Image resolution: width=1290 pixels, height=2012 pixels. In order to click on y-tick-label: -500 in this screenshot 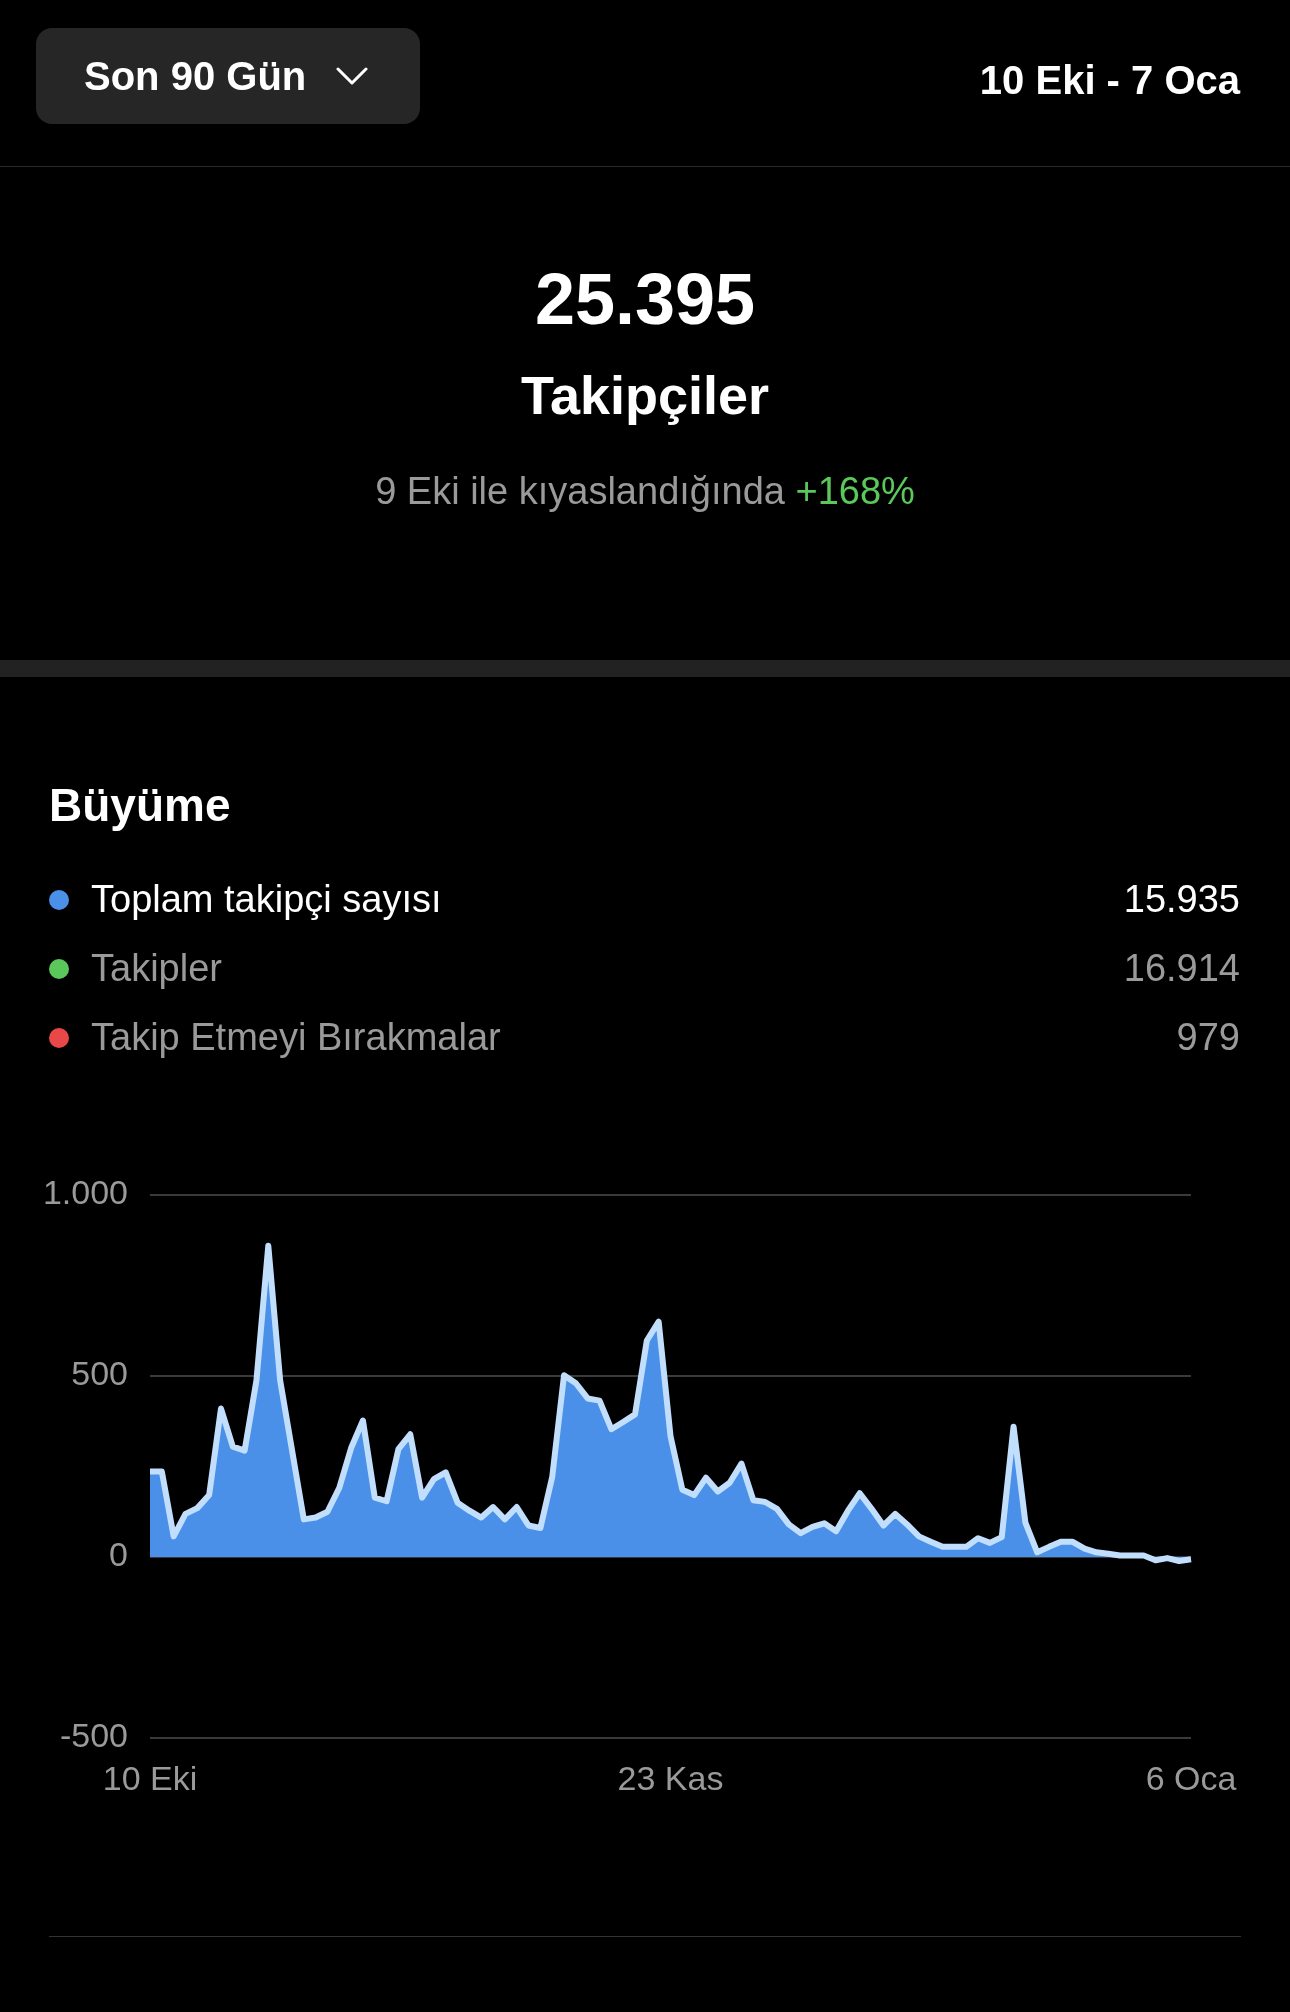, I will do `click(93, 1735)`.